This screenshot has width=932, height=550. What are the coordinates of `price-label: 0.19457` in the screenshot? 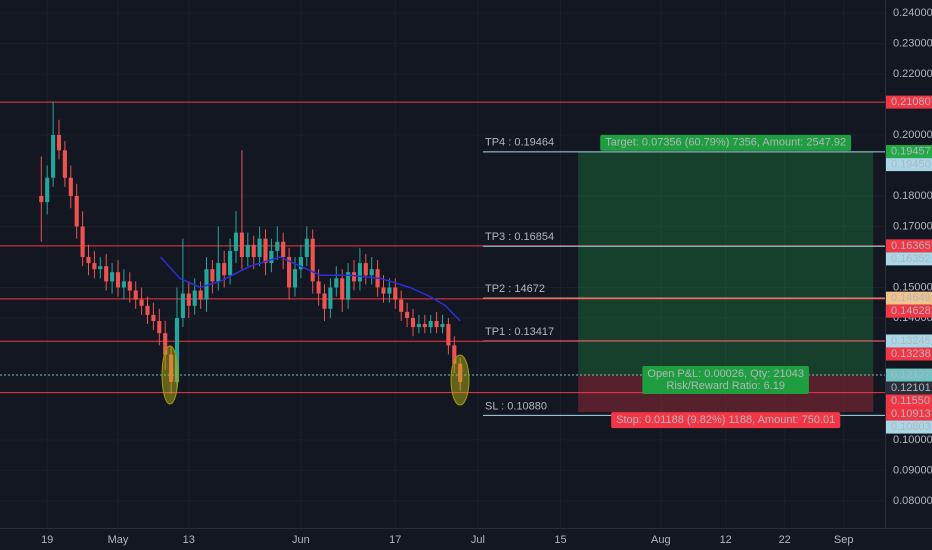 It's located at (911, 152).